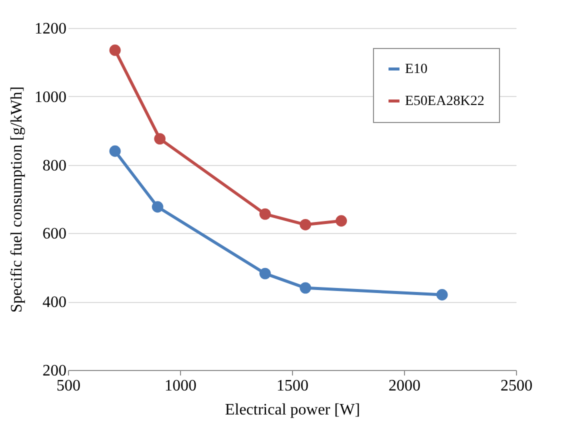 The image size is (583, 442). Describe the element at coordinates (54, 234) in the screenshot. I see `y-tick-label: 600` at that location.